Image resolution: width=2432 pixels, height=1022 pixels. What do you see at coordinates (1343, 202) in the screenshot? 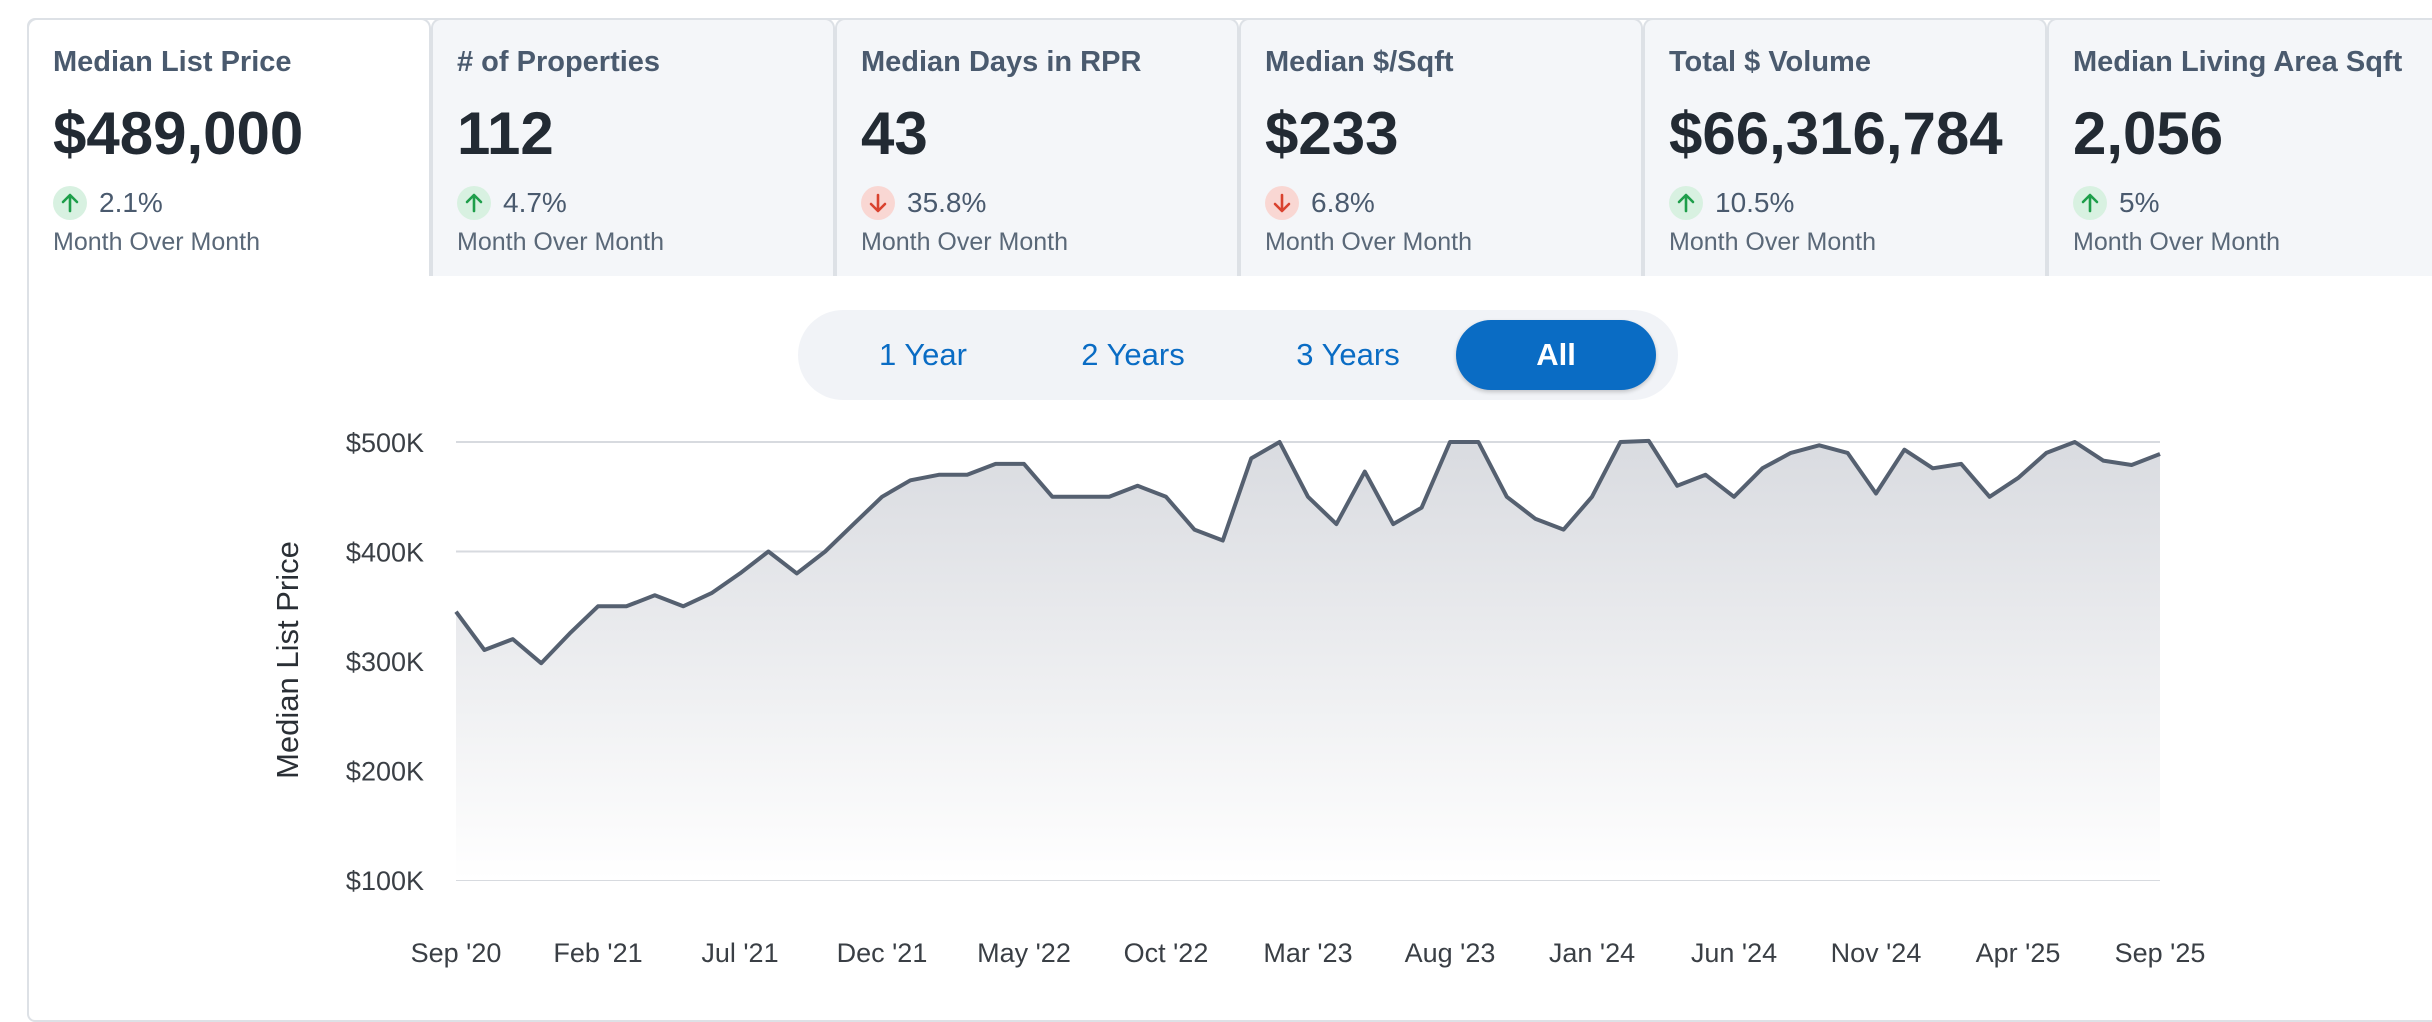
I see `change-percent: 6.8%` at bounding box center [1343, 202].